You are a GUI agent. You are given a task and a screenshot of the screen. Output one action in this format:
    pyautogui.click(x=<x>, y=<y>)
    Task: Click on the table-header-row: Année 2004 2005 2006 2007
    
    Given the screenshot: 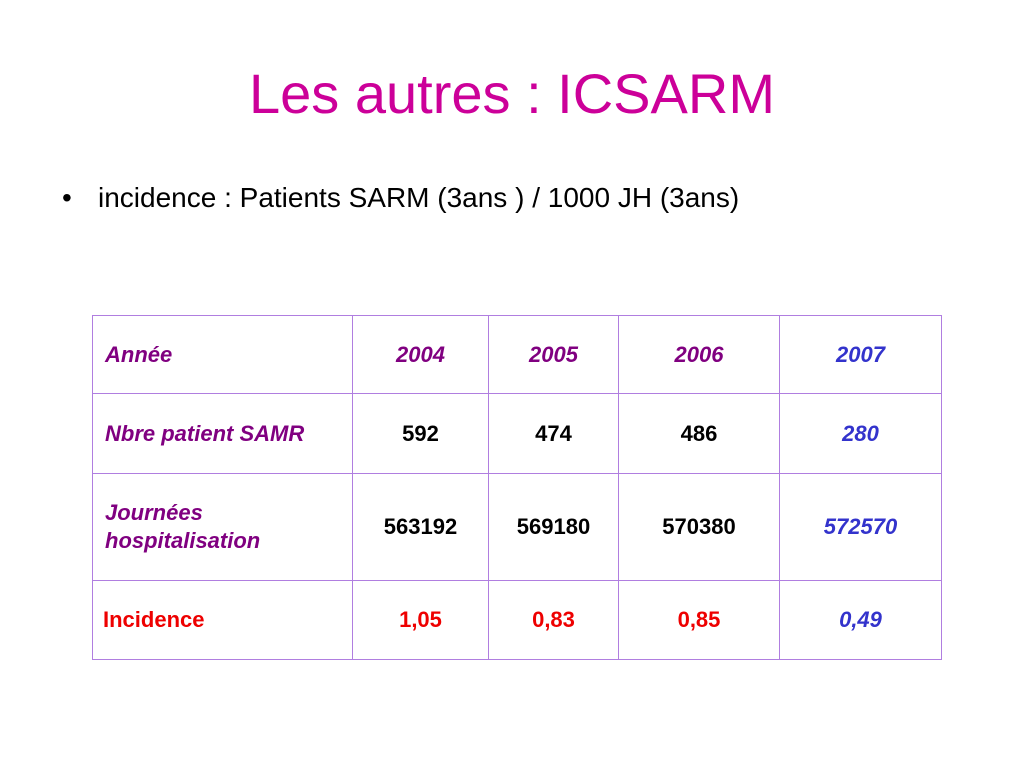 What is the action you would take?
    pyautogui.click(x=517, y=354)
    